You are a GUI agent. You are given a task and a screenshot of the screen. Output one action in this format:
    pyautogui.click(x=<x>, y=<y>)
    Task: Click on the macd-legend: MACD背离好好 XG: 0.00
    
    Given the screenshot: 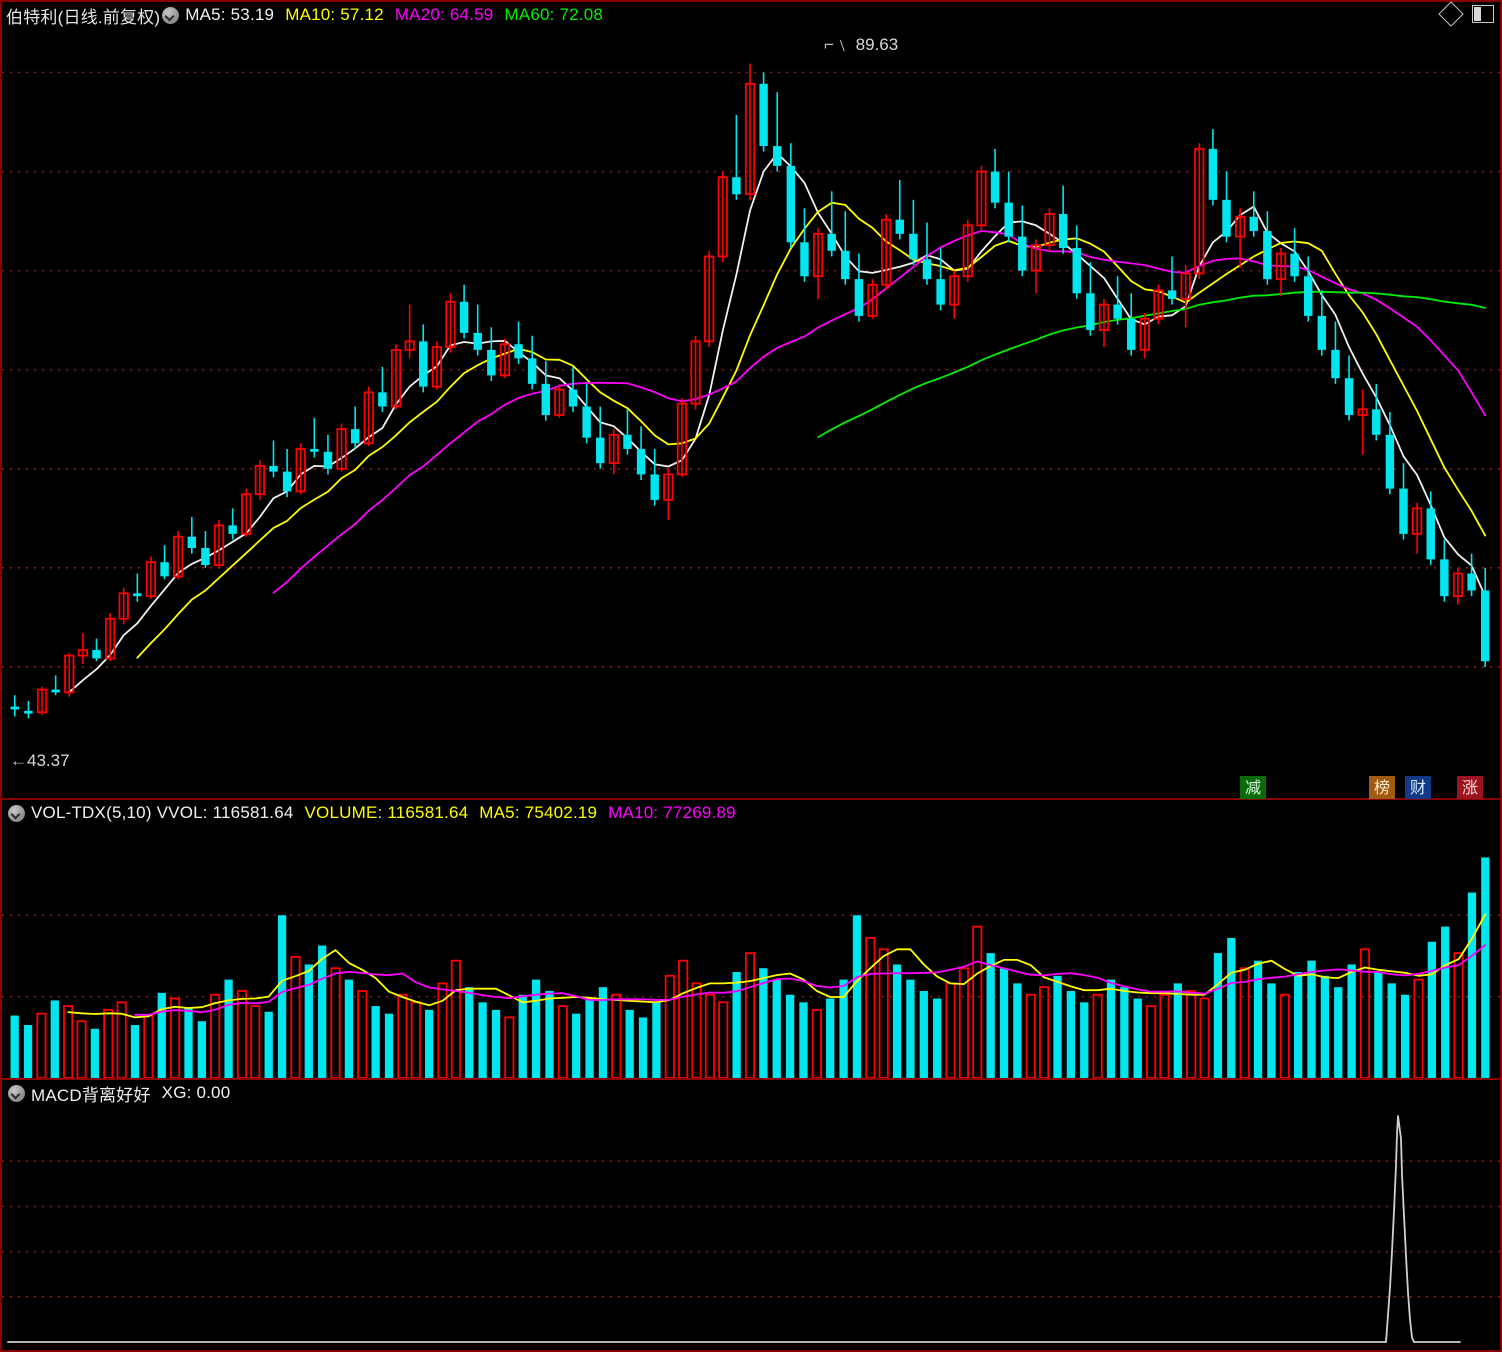 What is the action you would take?
    pyautogui.click(x=123, y=1093)
    